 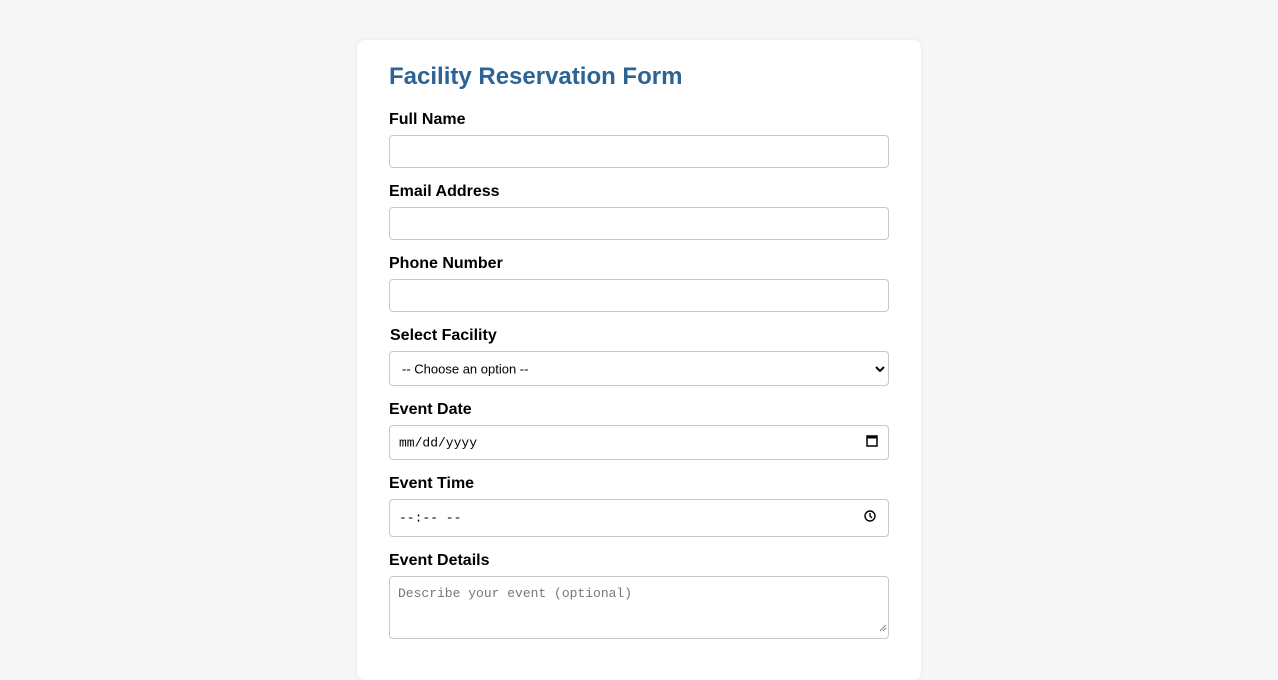 I want to click on details-placeholder: Describe your event (optional), so click(x=515, y=593).